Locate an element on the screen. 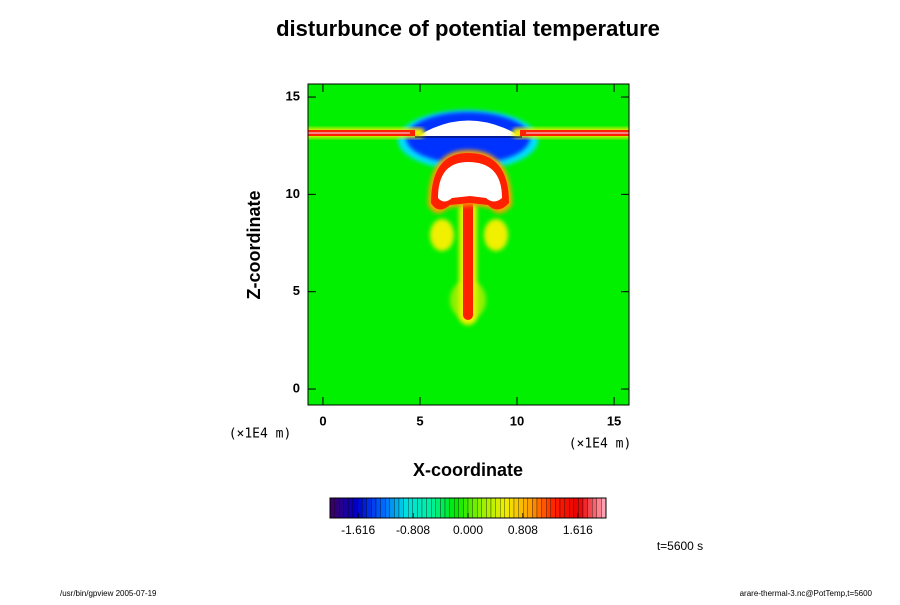 Image resolution: width=900 pixels, height=605 pixels. x-axis-label: X-coordinate is located at coordinates (468, 470).